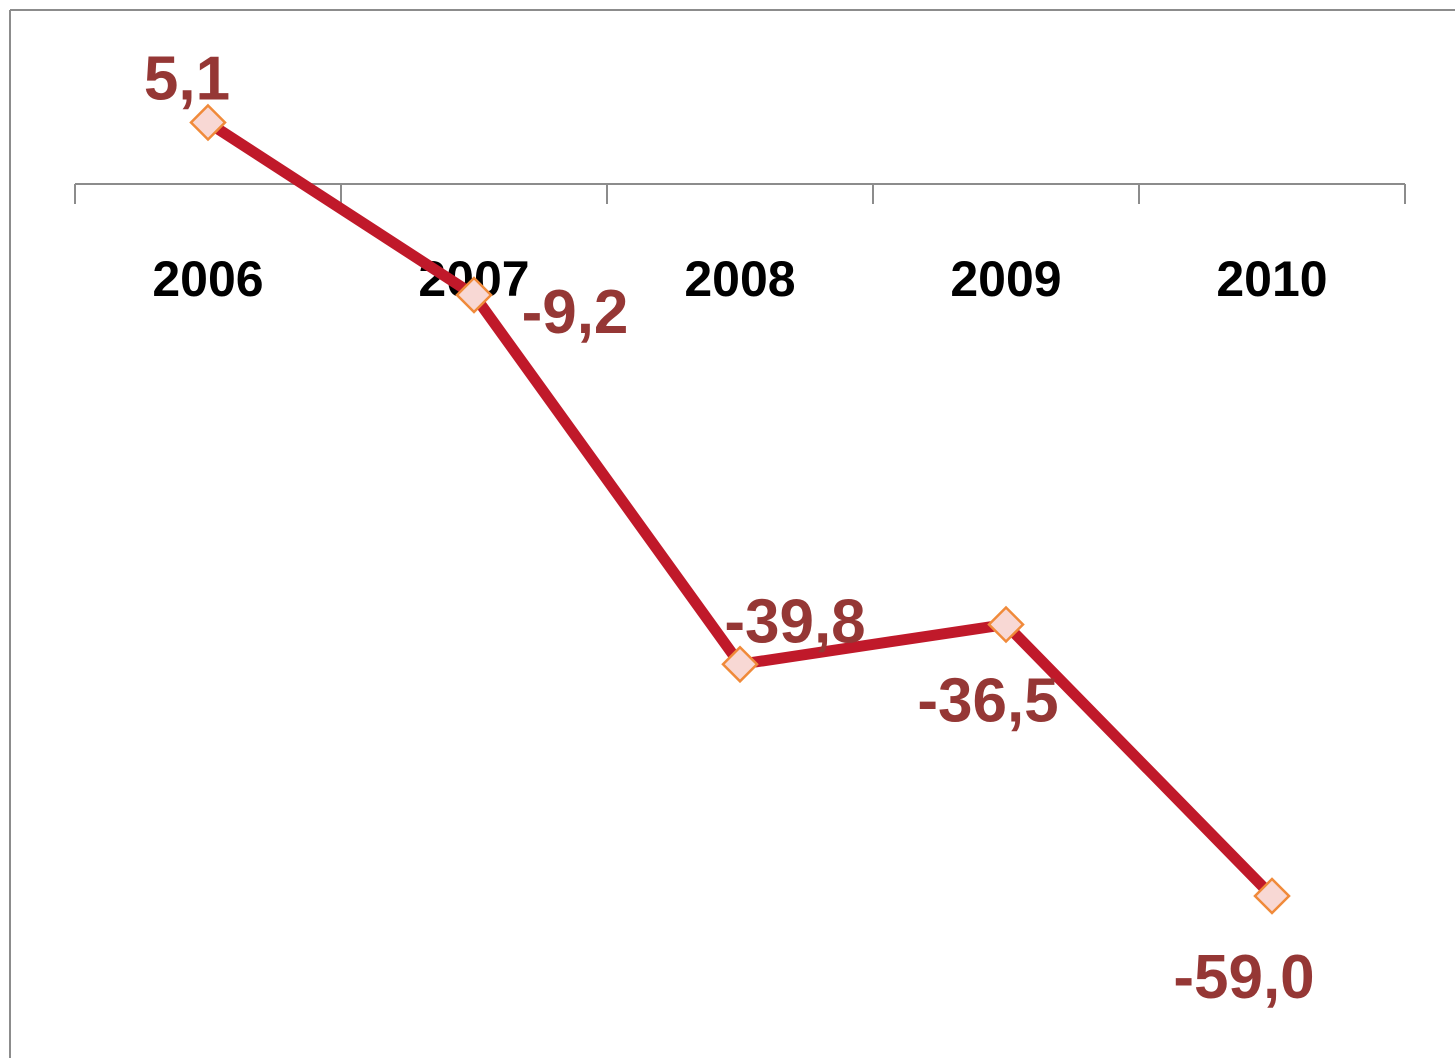 This screenshot has height=1058, width=1455. What do you see at coordinates (575, 312) in the screenshot?
I see `data-label-2007: -9,2` at bounding box center [575, 312].